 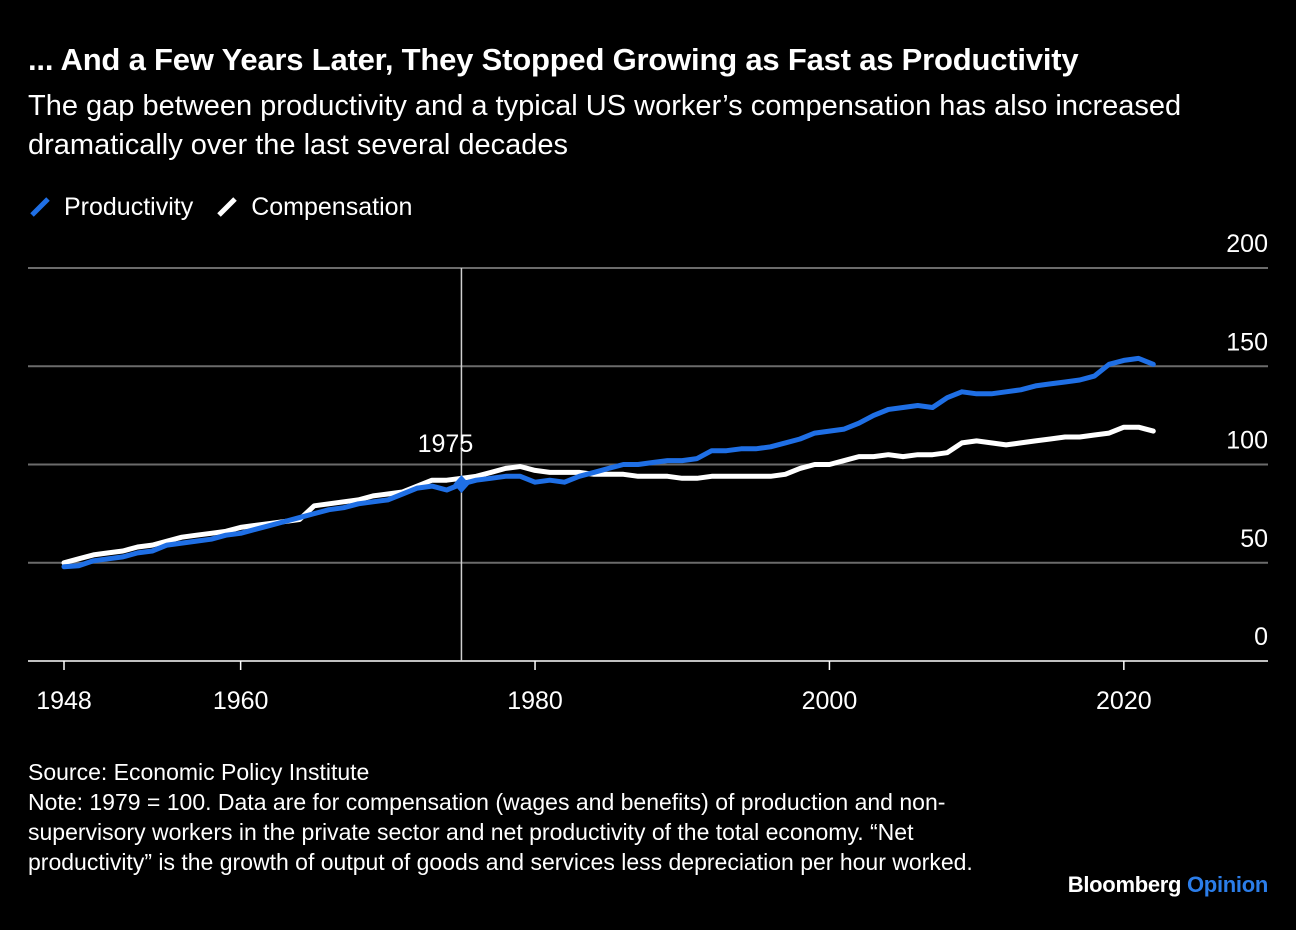 I want to click on source-note: Source: Economic Policy Institute, so click(x=199, y=772).